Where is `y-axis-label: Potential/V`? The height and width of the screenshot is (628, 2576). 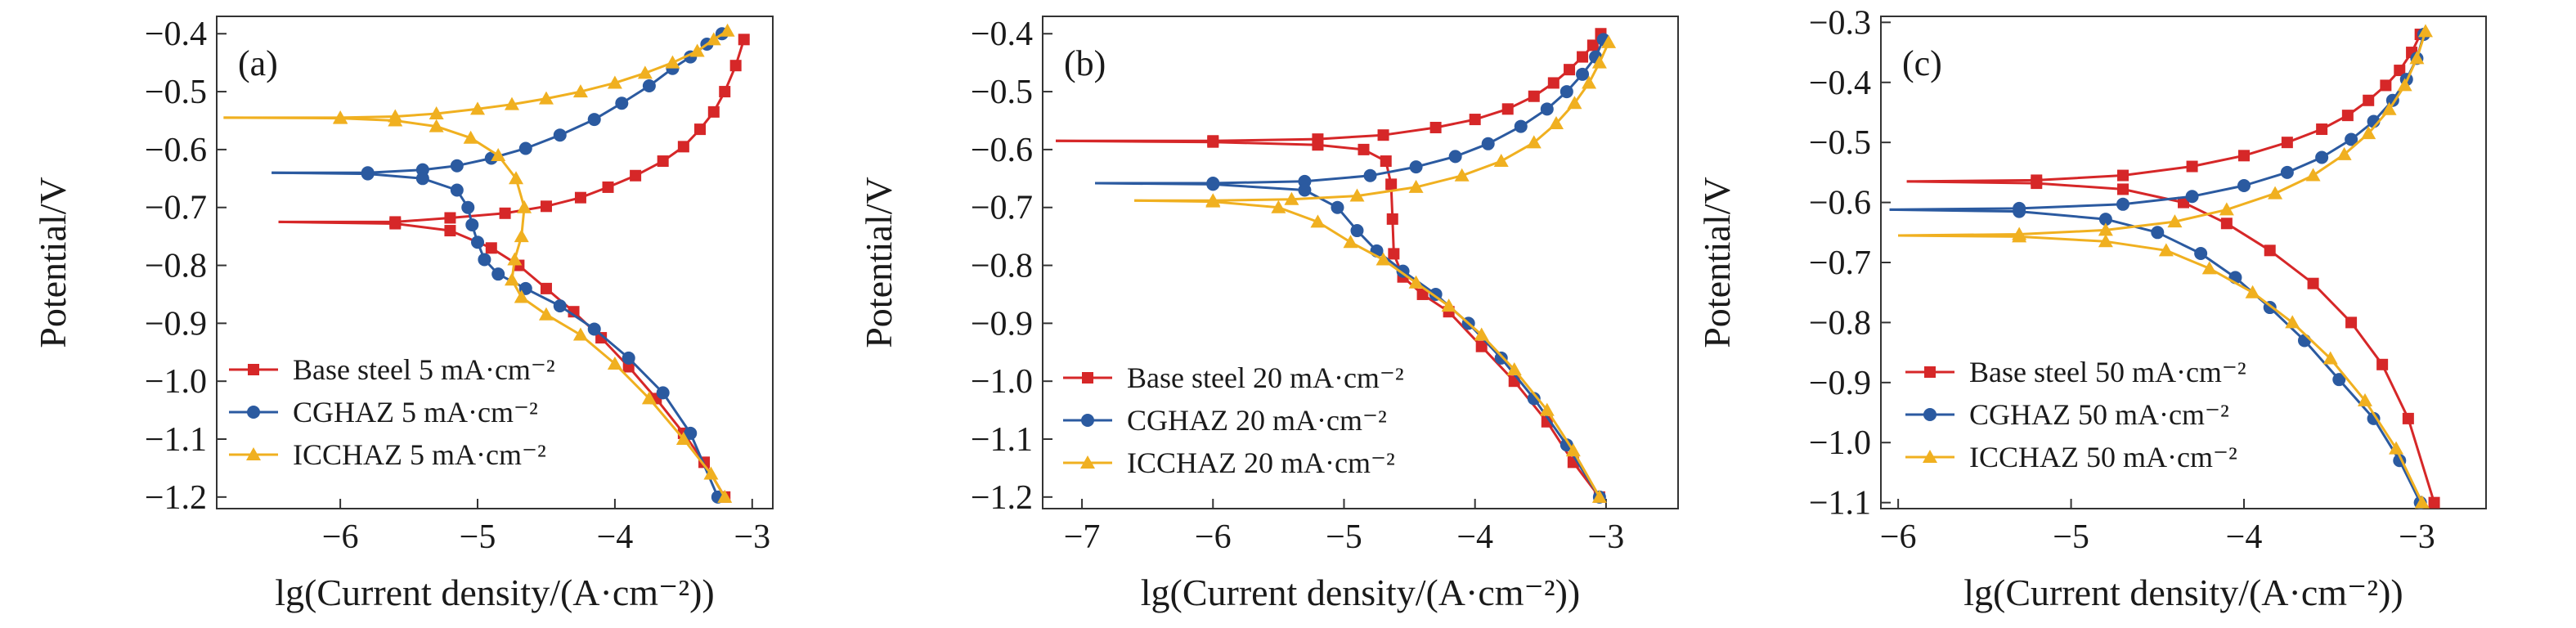 y-axis-label: Potential/V is located at coordinates (53, 262).